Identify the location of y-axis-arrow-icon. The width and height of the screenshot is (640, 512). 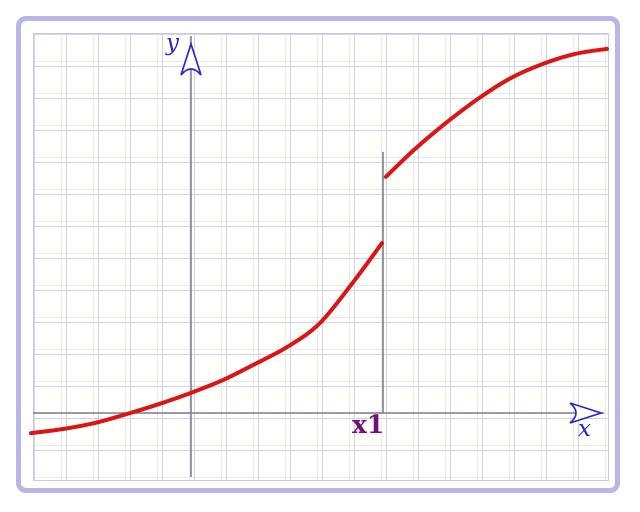
(191, 58).